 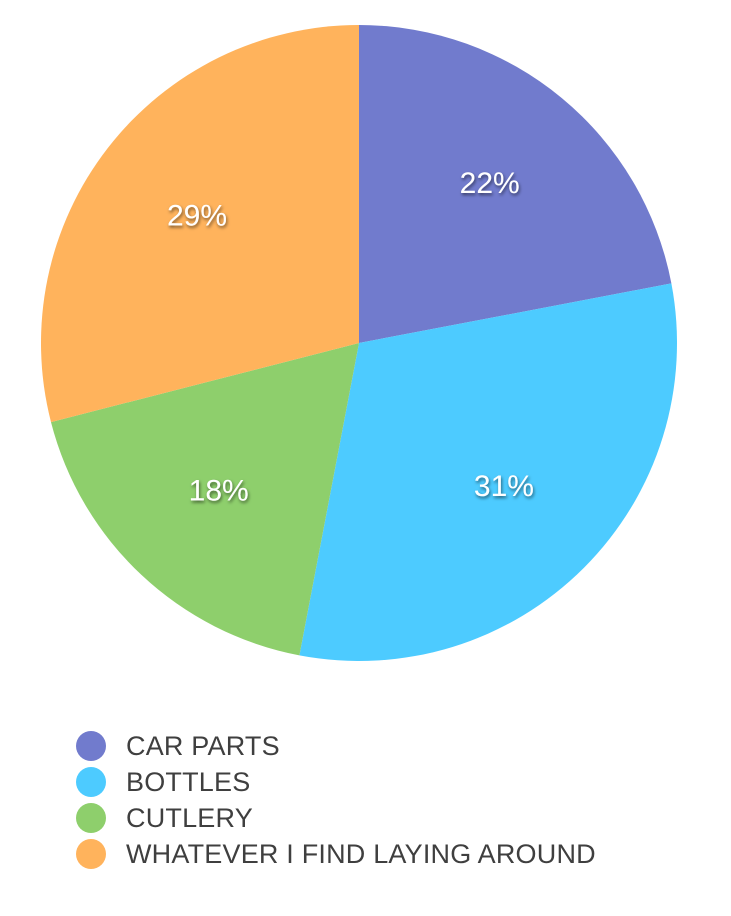 What do you see at coordinates (490, 183) in the screenshot?
I see `pie-slice-label-car-parts: 22%` at bounding box center [490, 183].